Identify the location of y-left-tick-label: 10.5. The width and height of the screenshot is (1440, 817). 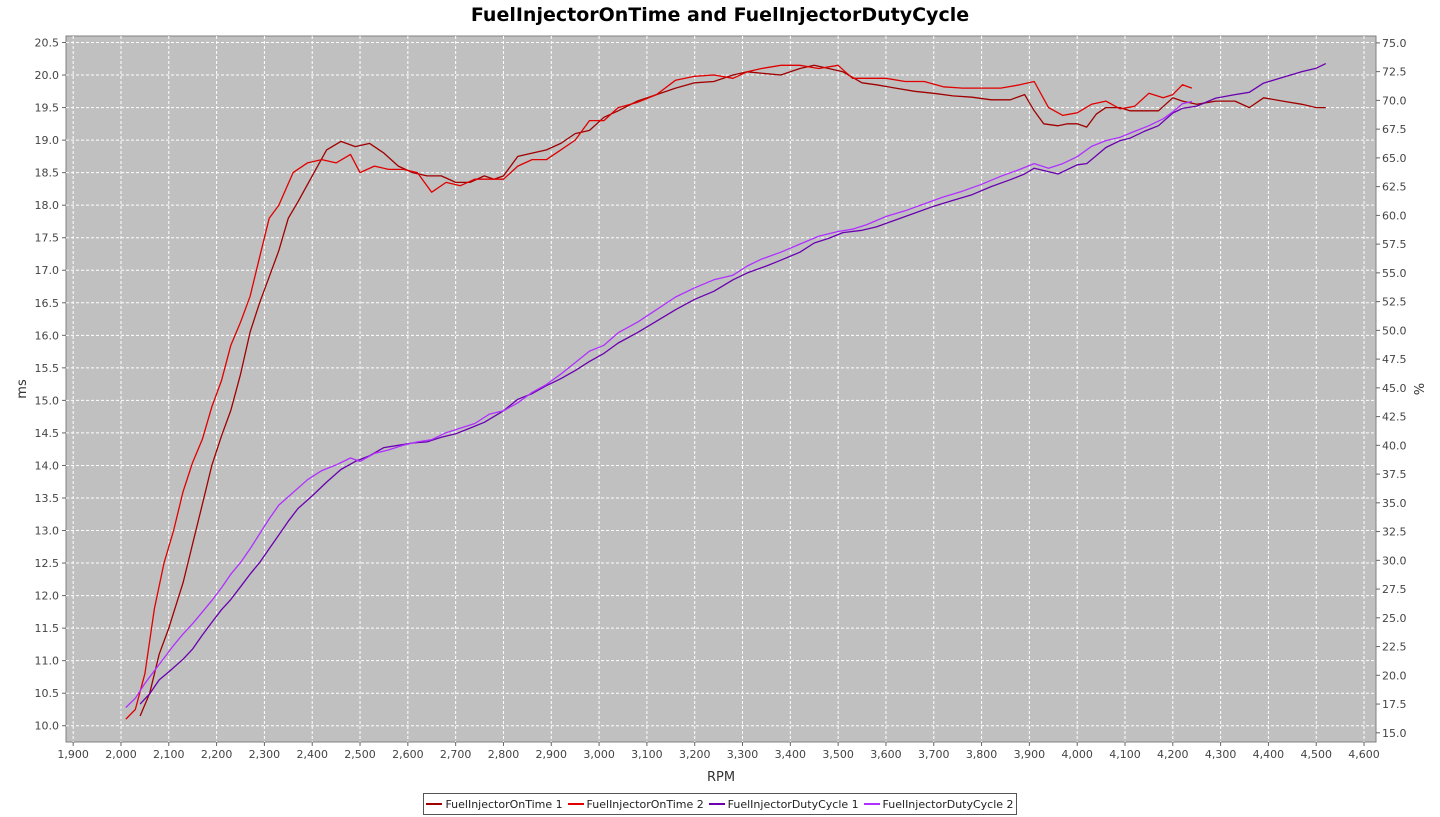
(47, 693).